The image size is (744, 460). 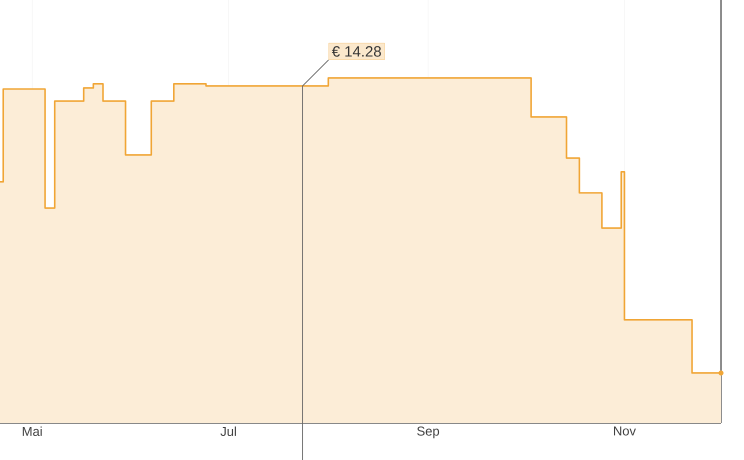 I want to click on annotation: € 14.28, so click(x=356, y=51).